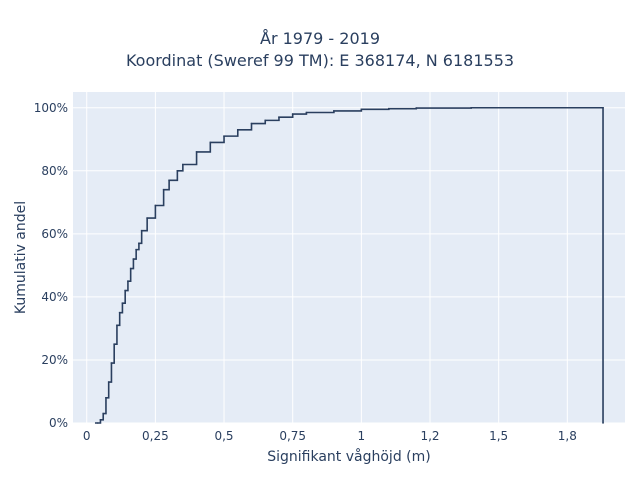 The height and width of the screenshot is (480, 640). Describe the element at coordinates (320, 38) in the screenshot. I see `chart-title-line-1: År 1979 - 2019` at that location.